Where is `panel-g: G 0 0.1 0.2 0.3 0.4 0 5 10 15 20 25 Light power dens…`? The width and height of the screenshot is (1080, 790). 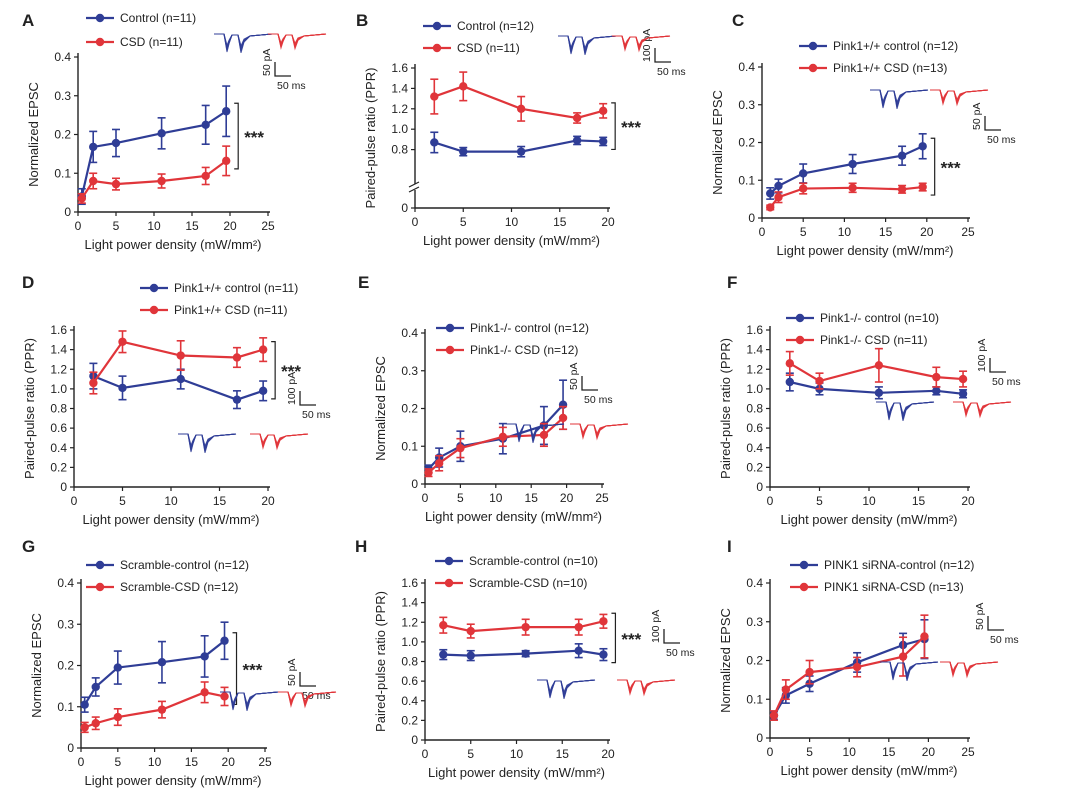
panel-g: G 0 0.1 0.2 0.3 0.4 0 5 10 15 20 25 Light power dens… is located at coordinates (179, 662).